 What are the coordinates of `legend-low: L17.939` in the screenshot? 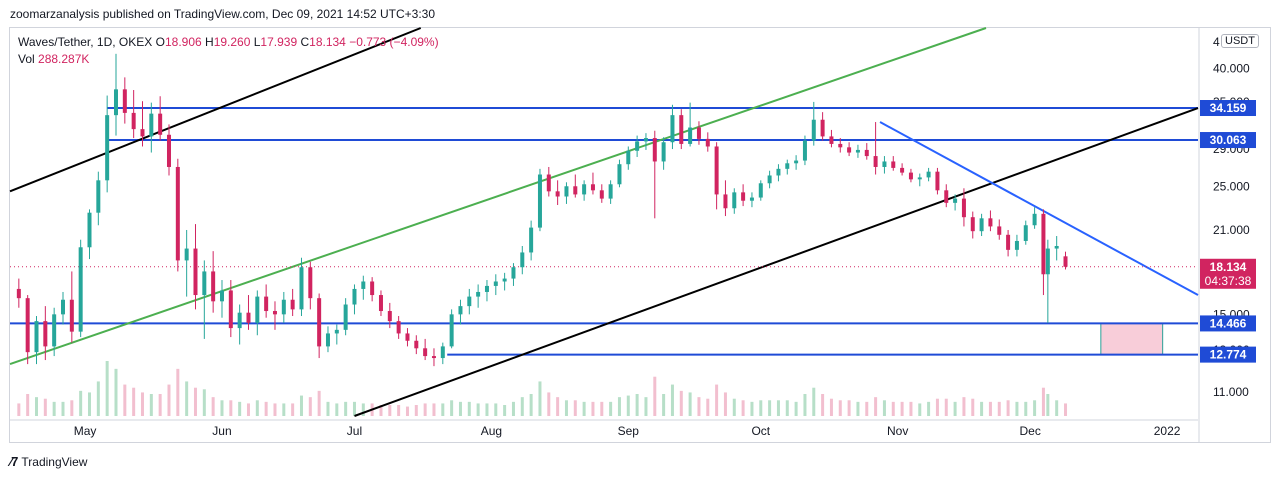 It's located at (275, 42).